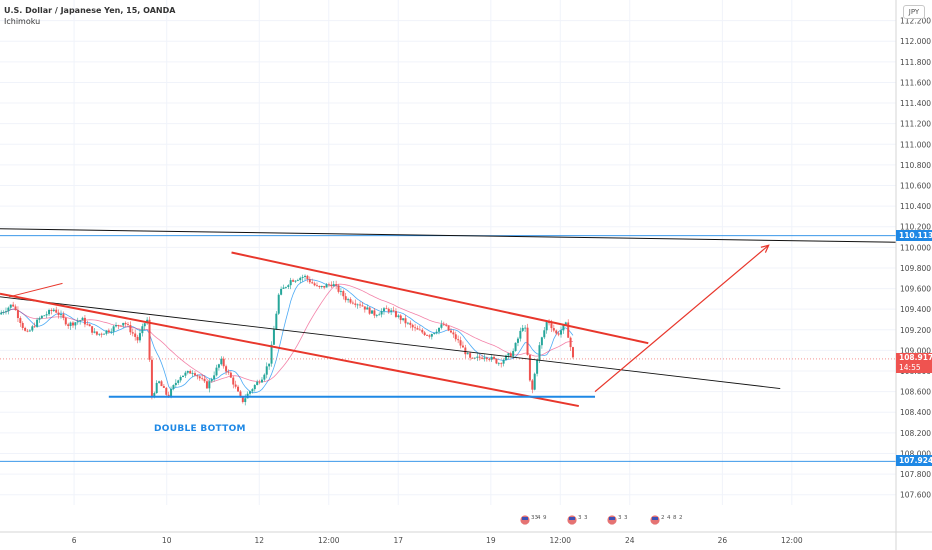 The width and height of the screenshot is (932, 550). Describe the element at coordinates (915, 186) in the screenshot. I see `y-tick-label: 110.600` at that location.